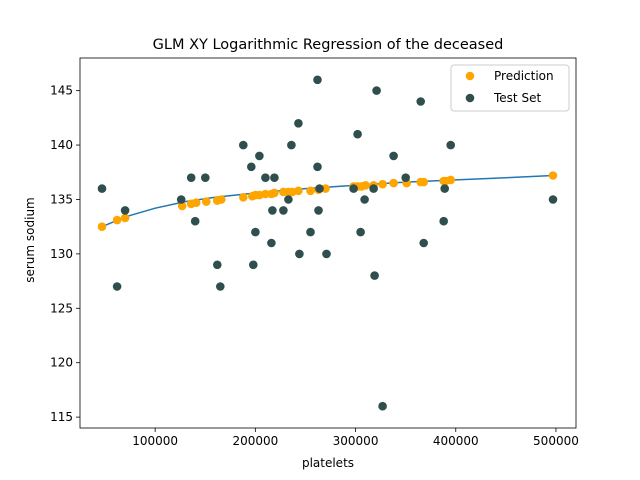  Describe the element at coordinates (255, 441) in the screenshot. I see `x-tick-label: 200000` at that location.